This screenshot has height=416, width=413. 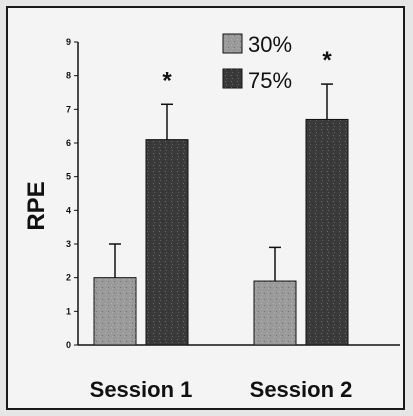 I want to click on y-tick-label: 6, so click(x=68, y=143).